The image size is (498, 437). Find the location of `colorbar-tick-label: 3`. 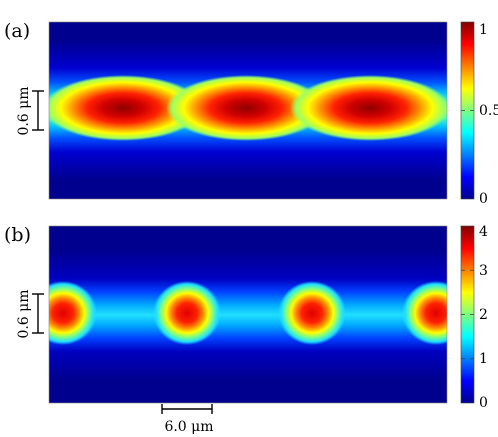

colorbar-tick-label: 3 is located at coordinates (483, 271).